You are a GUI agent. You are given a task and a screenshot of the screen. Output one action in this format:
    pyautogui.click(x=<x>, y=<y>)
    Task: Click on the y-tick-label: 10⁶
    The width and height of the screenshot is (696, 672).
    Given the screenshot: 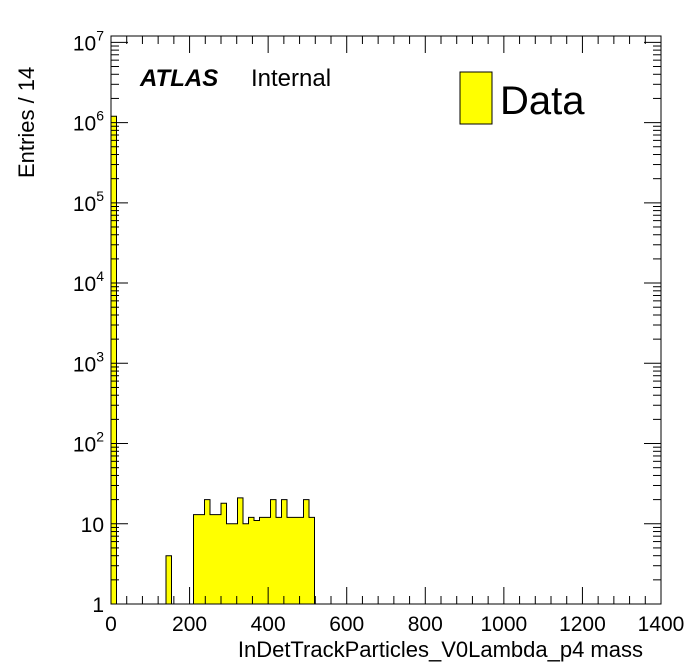 What is the action you would take?
    pyautogui.click(x=88, y=122)
    